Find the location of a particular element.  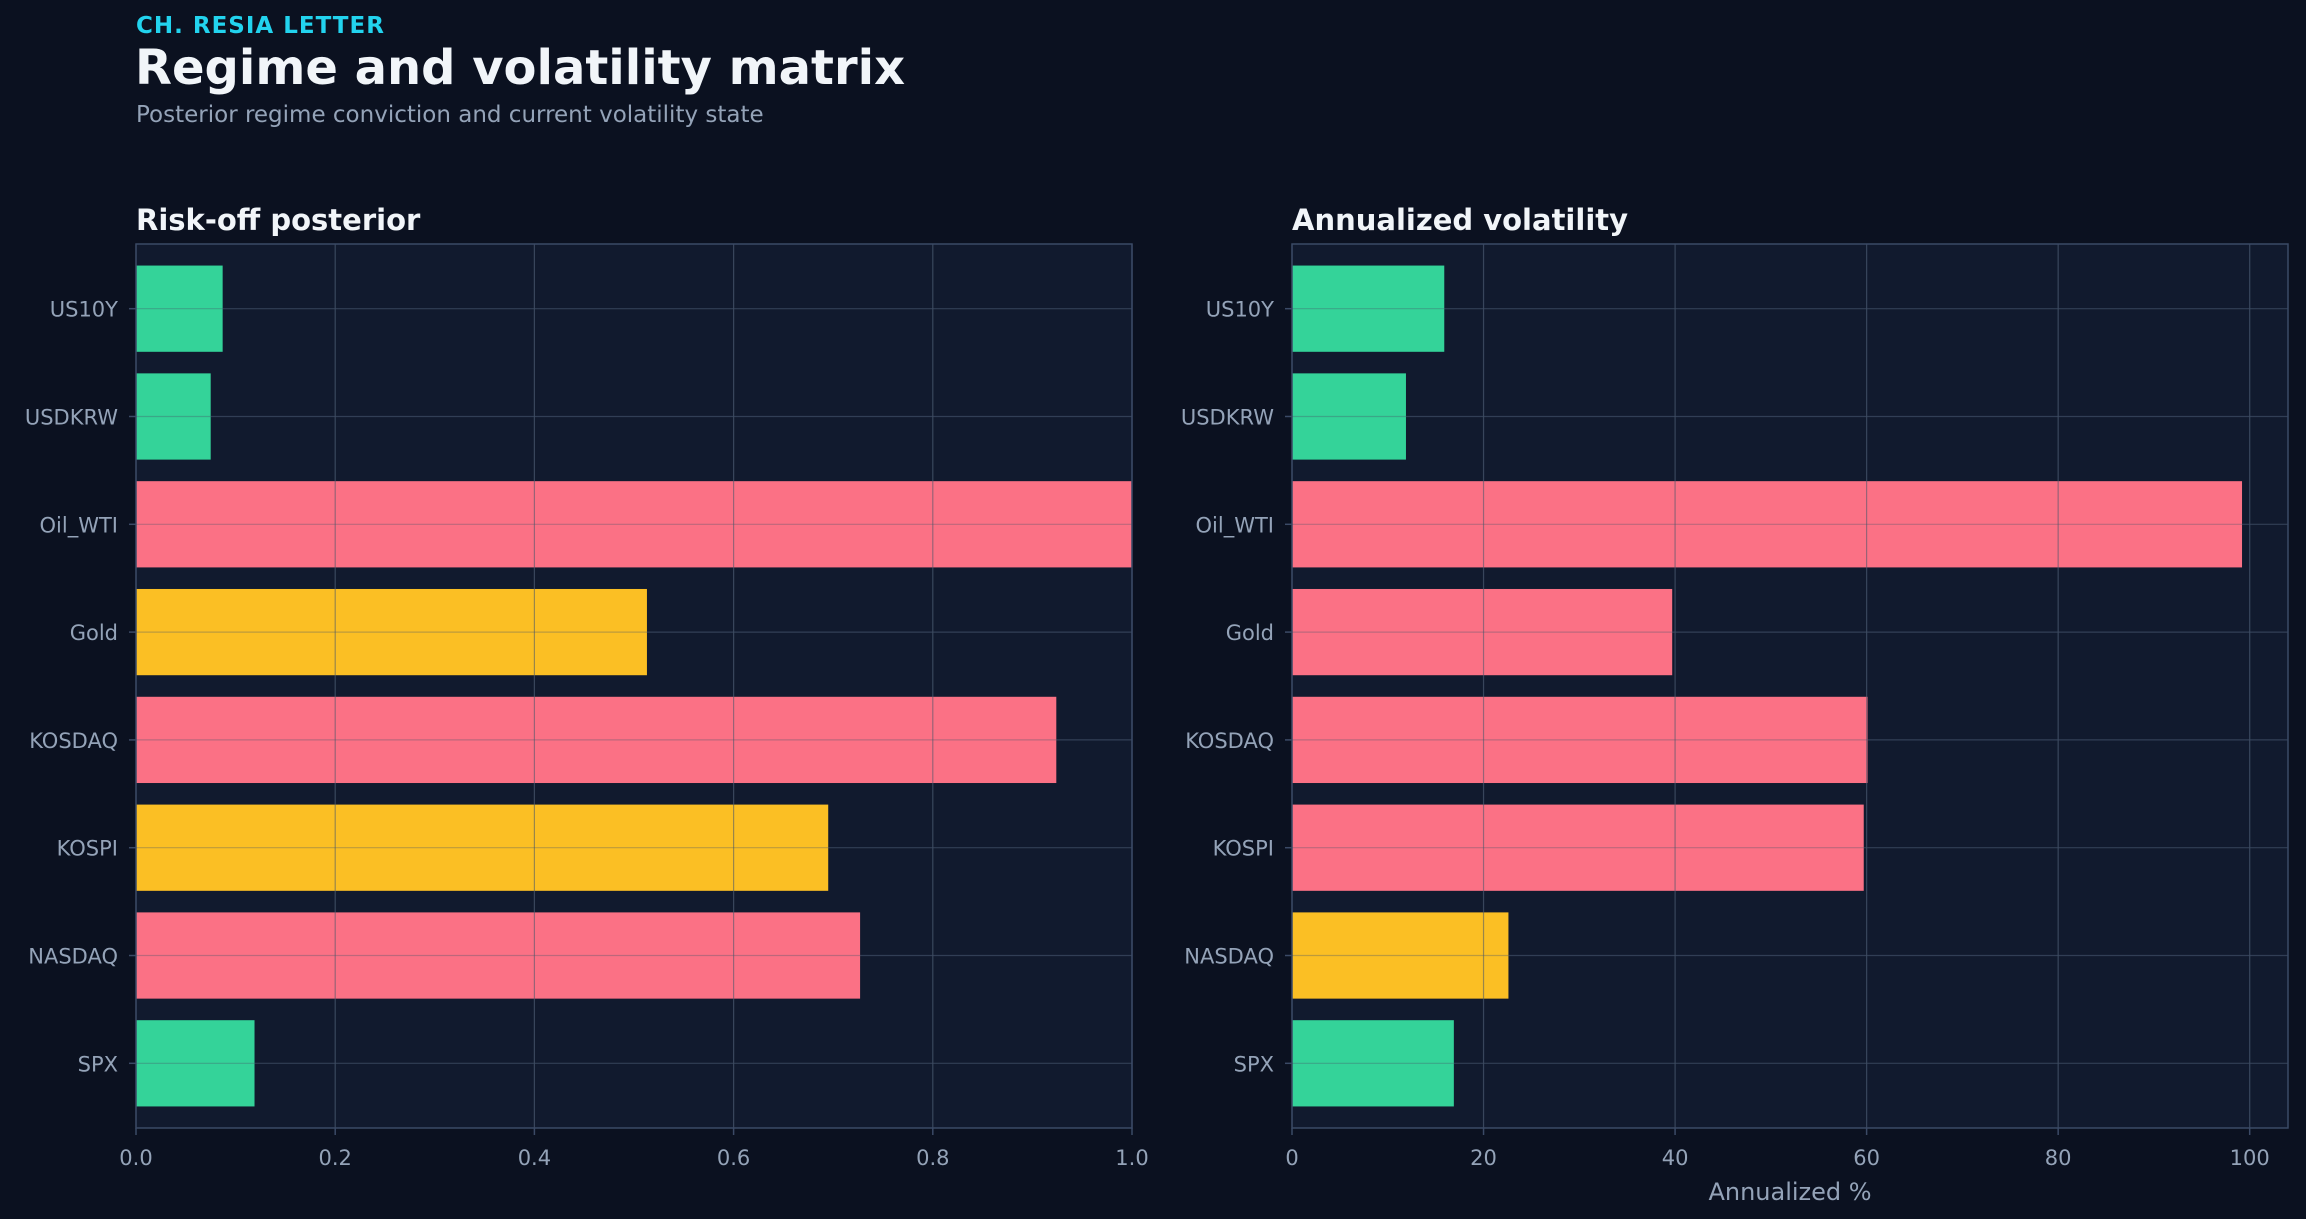

x-tick-label: 100 is located at coordinates (2250, 1158).